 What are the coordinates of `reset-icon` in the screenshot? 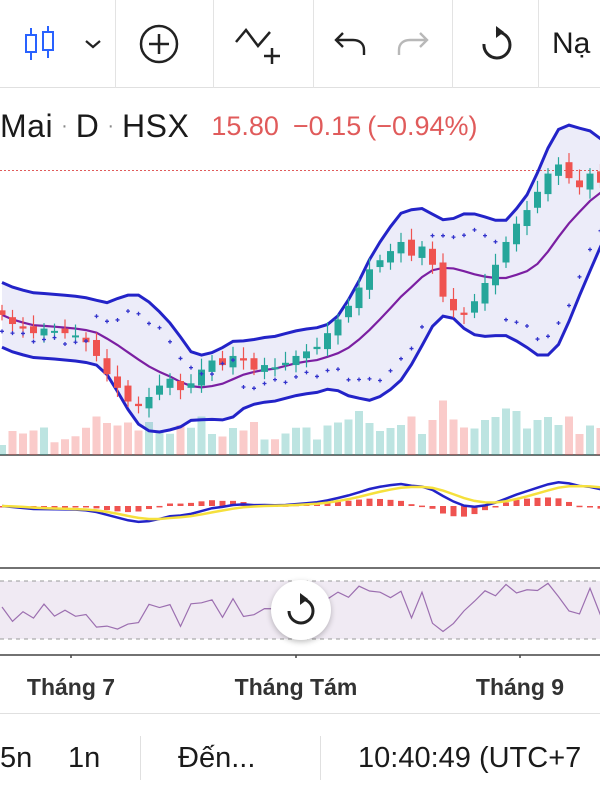 It's located at (496, 44).